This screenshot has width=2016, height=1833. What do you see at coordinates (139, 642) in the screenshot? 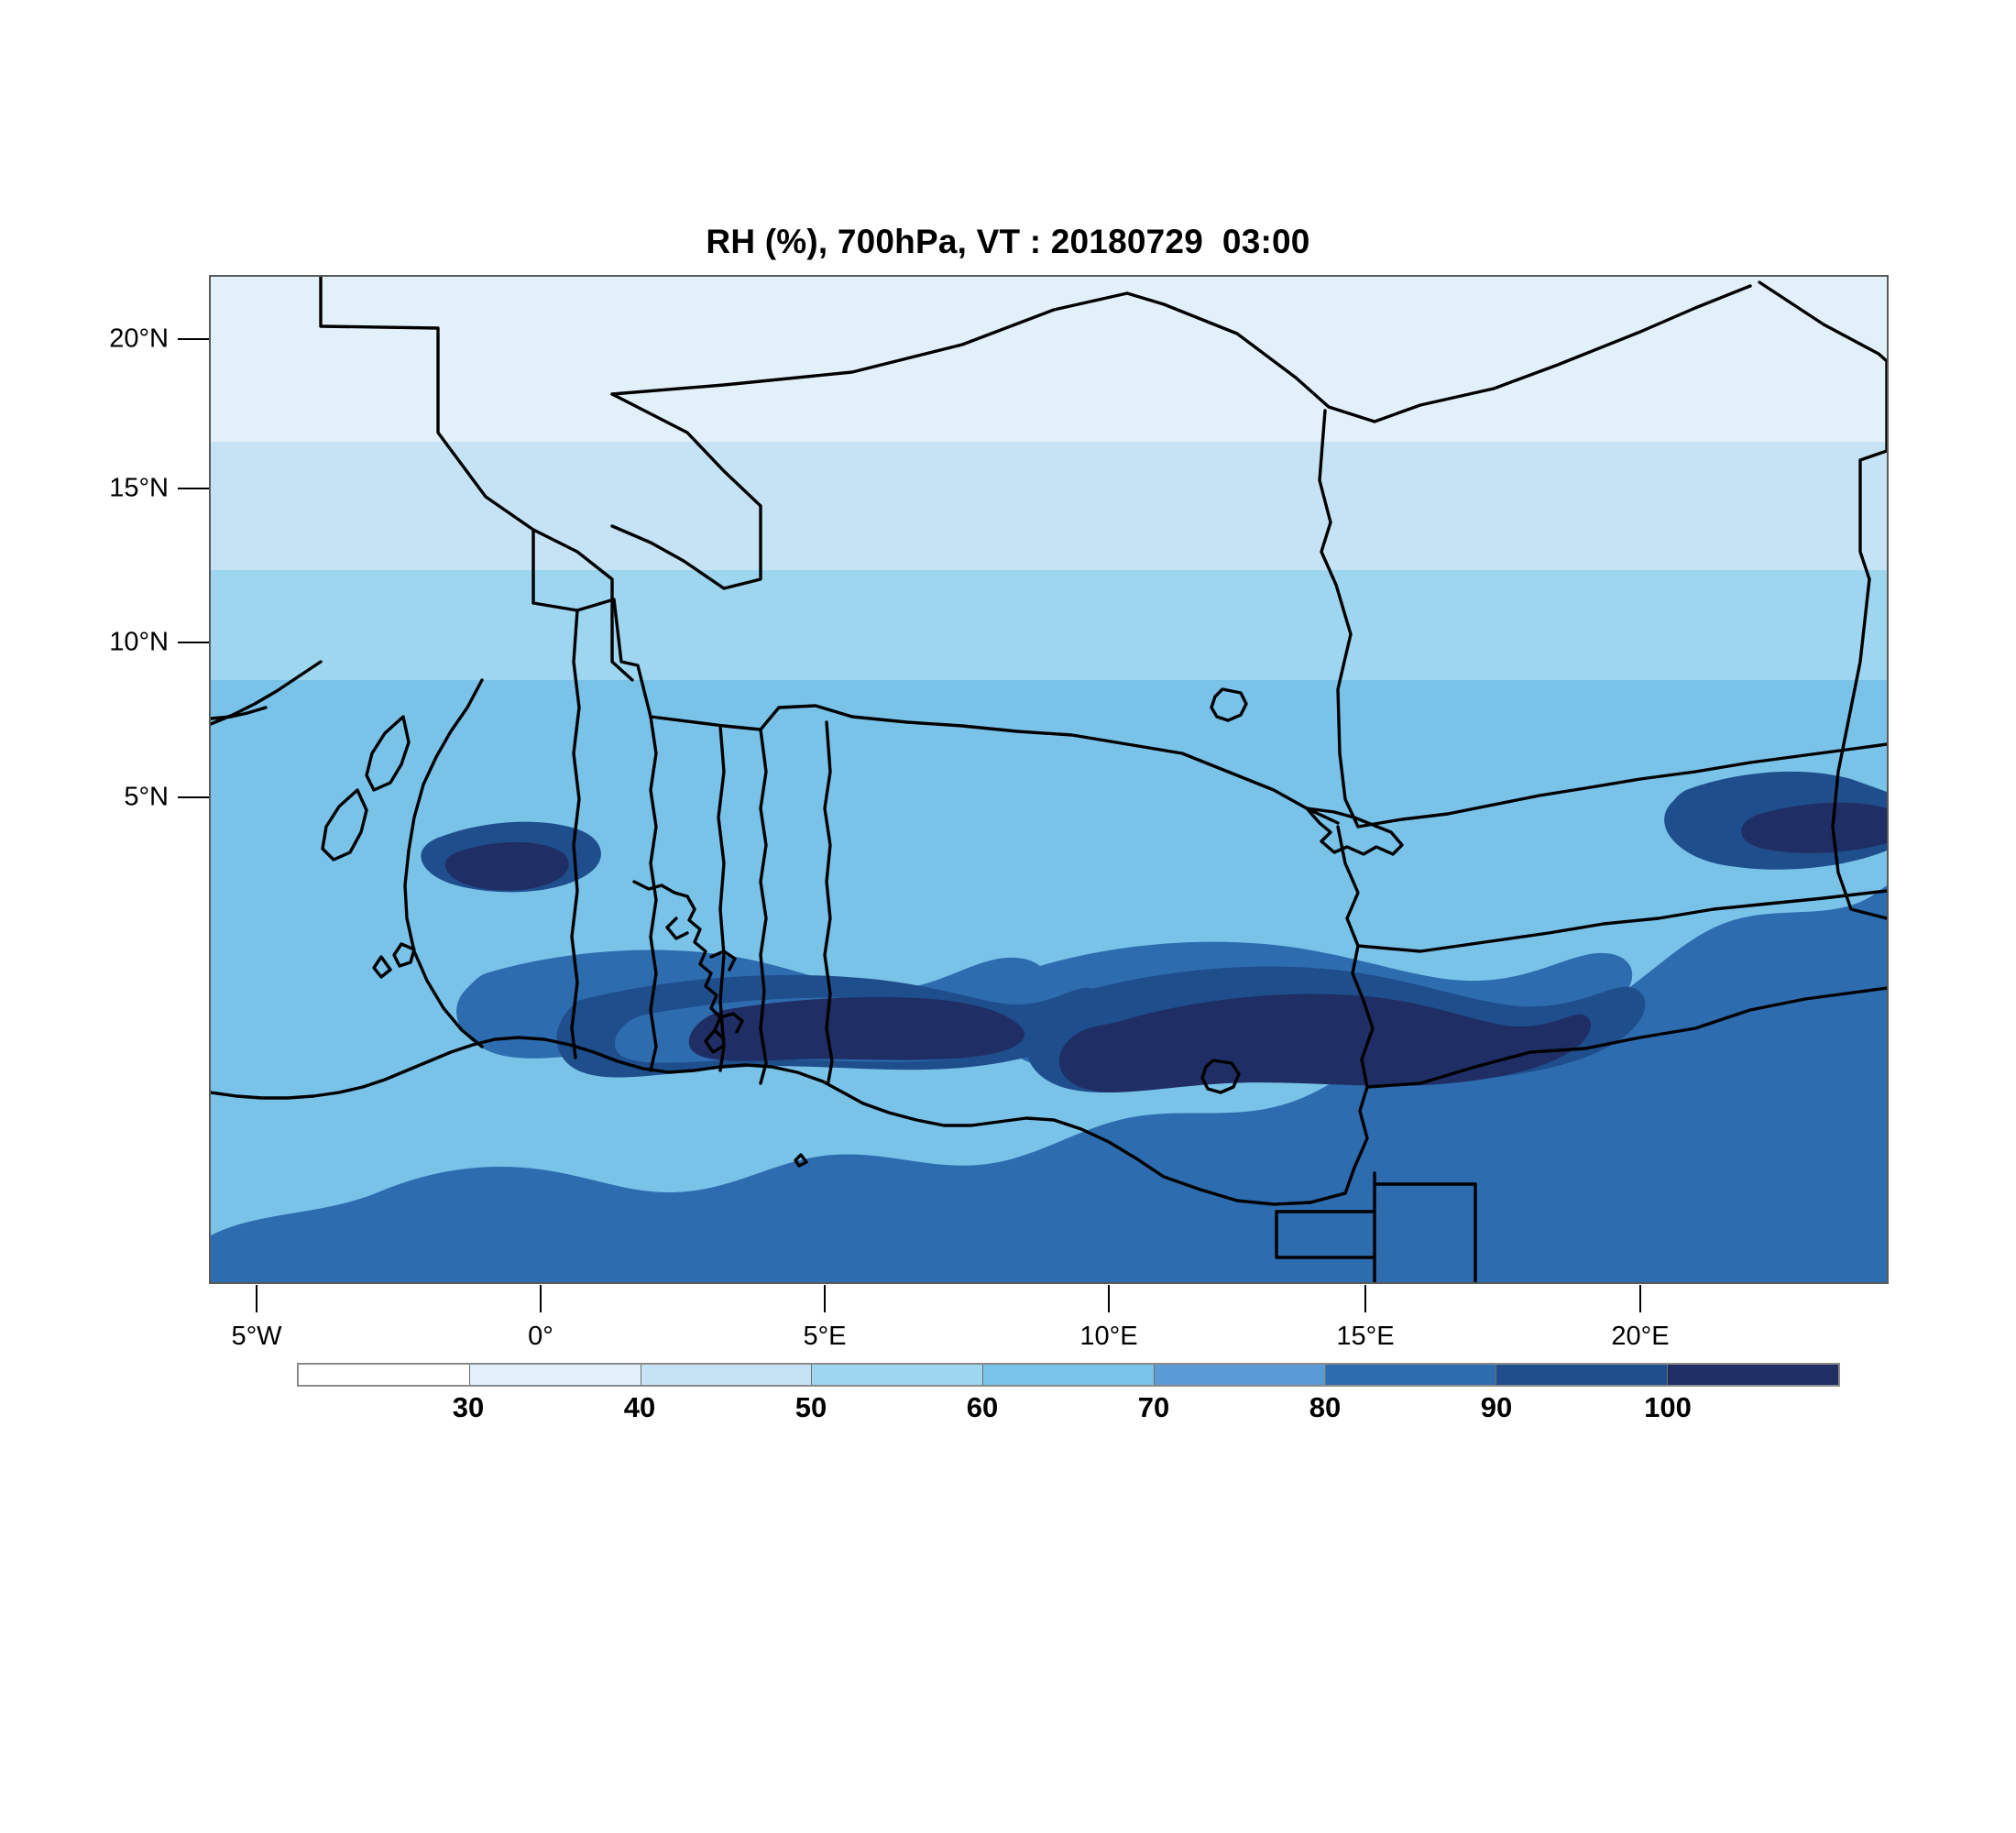
I see `ytick-label-10N: 10°N` at bounding box center [139, 642].